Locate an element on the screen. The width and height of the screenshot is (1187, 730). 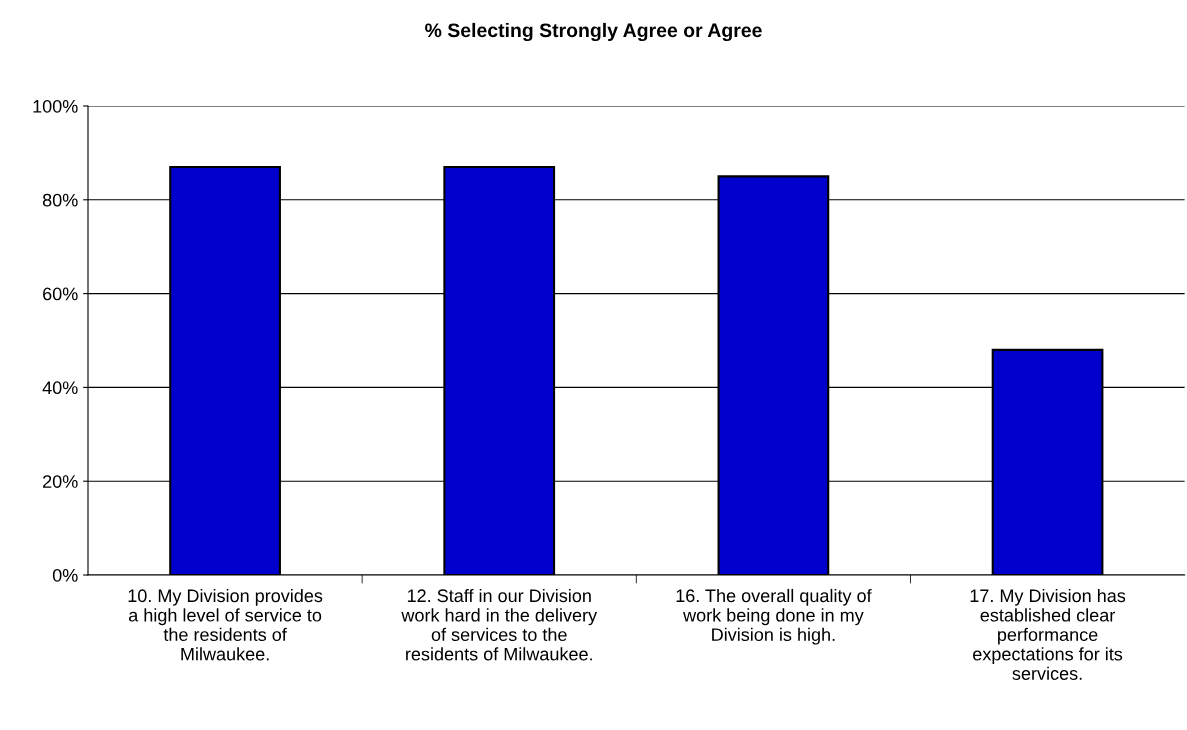
x-tick-label: 10. My Division provides a high level of service to the residents of Milwaukee. is located at coordinates (225, 624).